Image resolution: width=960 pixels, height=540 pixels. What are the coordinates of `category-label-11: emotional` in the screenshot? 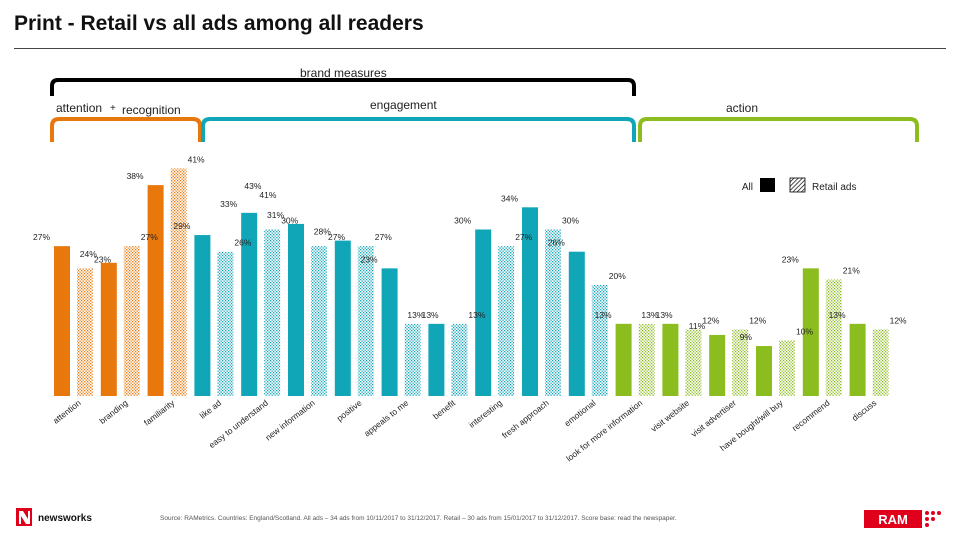 It's located at (579, 413).